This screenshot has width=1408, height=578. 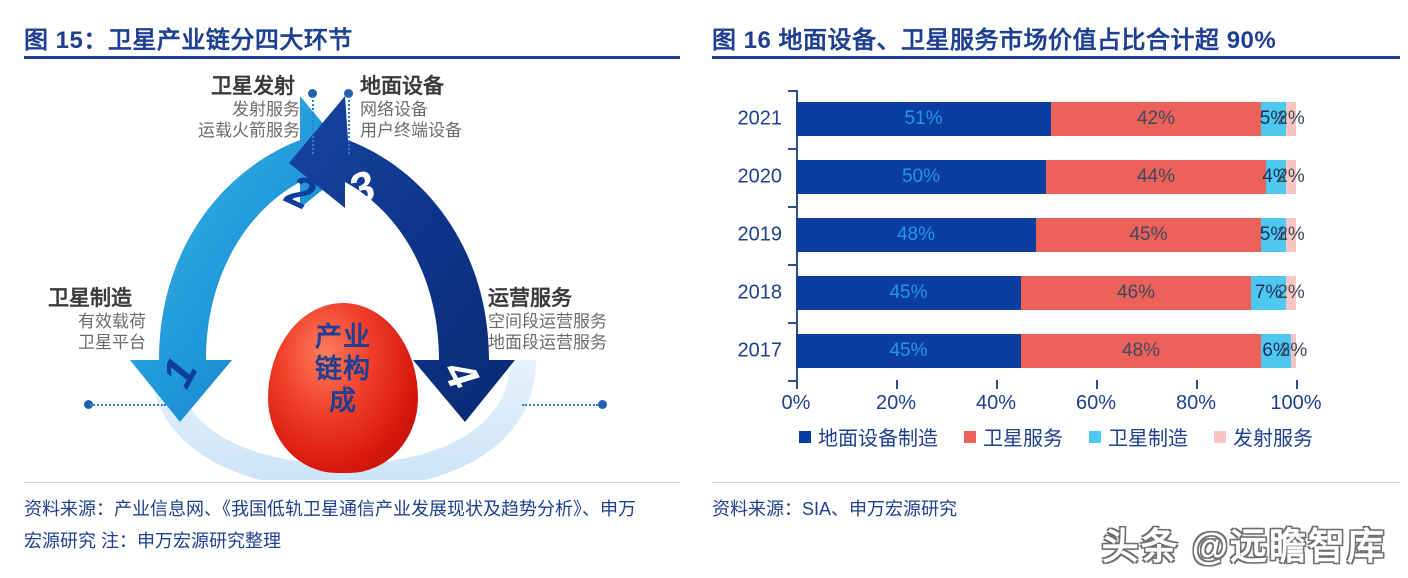 What do you see at coordinates (128, 405) in the screenshot?
I see `connector-line-manufacturing` at bounding box center [128, 405].